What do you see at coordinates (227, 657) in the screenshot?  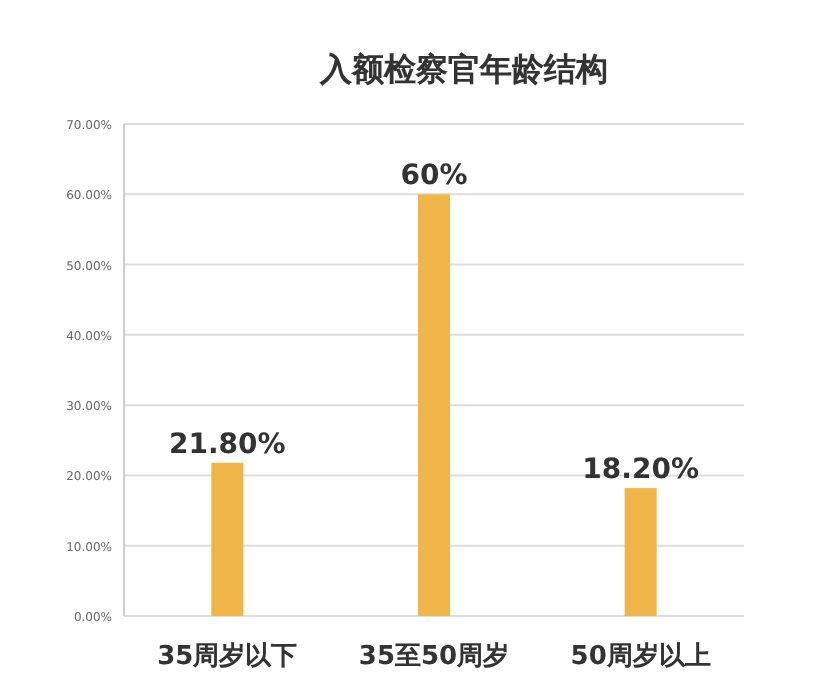 I see `x-tick-label: 35周岁以下` at bounding box center [227, 657].